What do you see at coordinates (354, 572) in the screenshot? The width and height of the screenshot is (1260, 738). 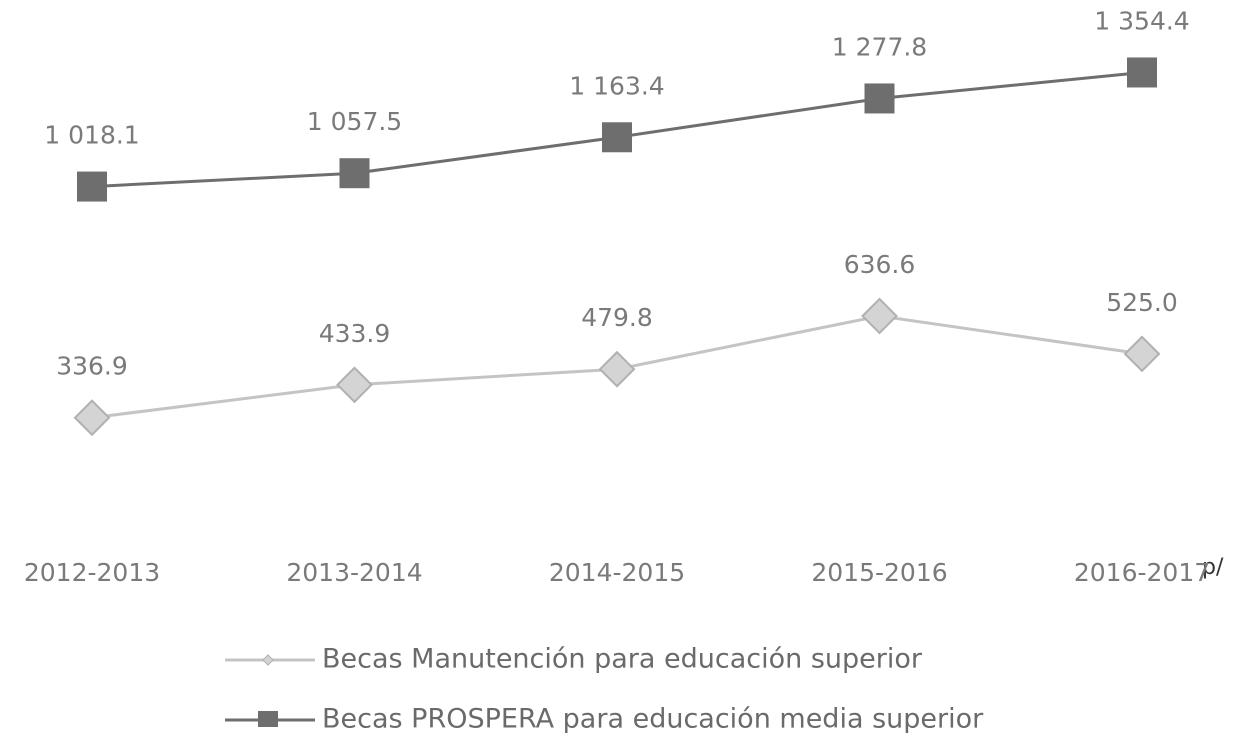 I see `x-tick-label: 2013-2014` at bounding box center [354, 572].